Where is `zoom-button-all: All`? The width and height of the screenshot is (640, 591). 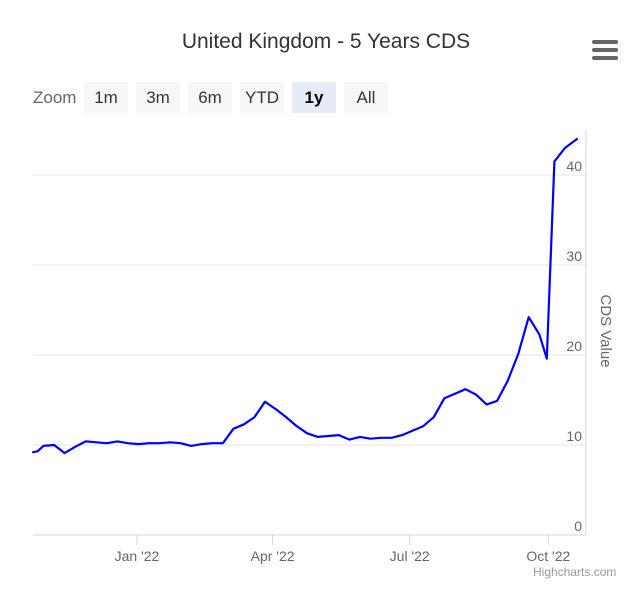
zoom-button-all: All is located at coordinates (366, 97).